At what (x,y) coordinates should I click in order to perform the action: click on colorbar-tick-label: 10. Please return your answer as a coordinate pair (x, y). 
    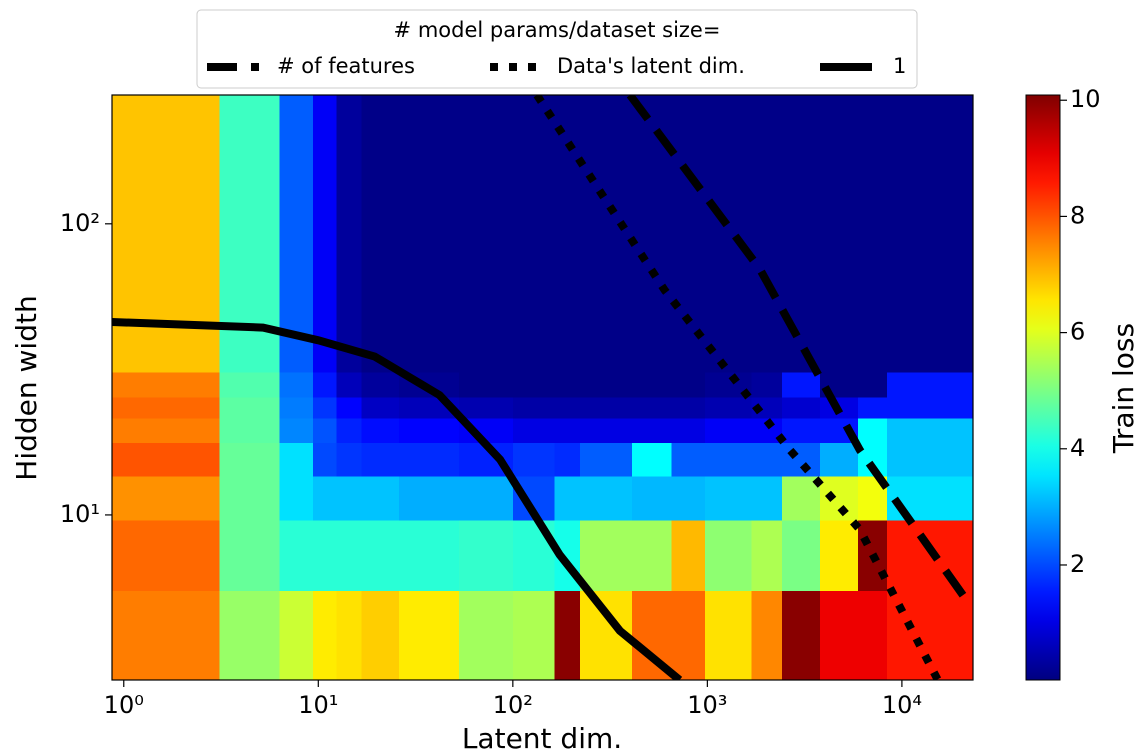
    Looking at the image, I should click on (1085, 99).